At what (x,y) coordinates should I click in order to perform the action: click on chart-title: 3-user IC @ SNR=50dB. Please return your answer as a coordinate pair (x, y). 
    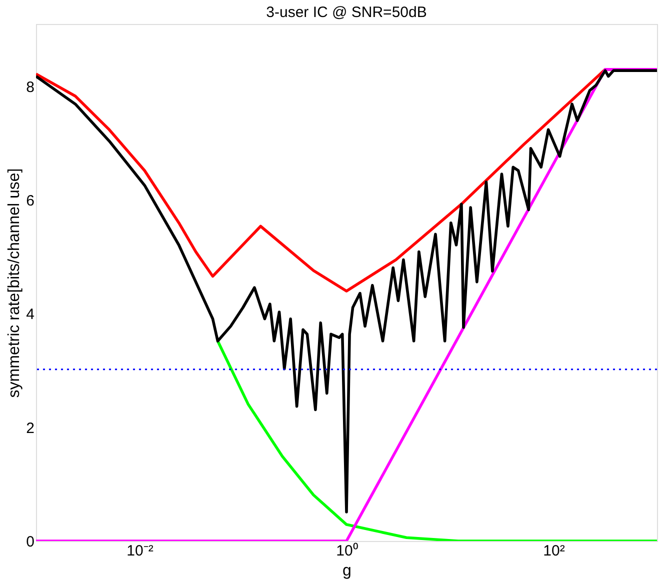
    Looking at the image, I should click on (346, 12).